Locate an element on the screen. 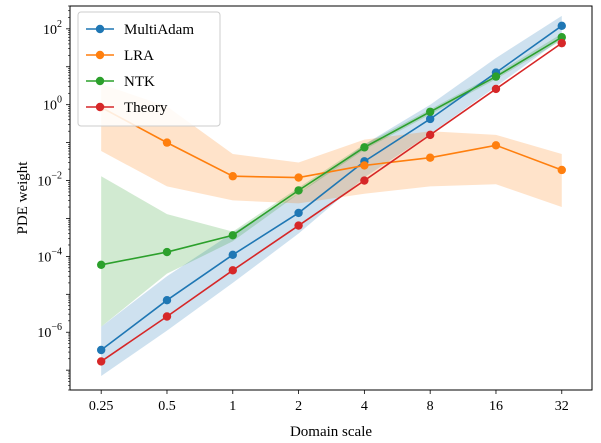 The height and width of the screenshot is (443, 601). x-tick-label: 8 is located at coordinates (430, 406).